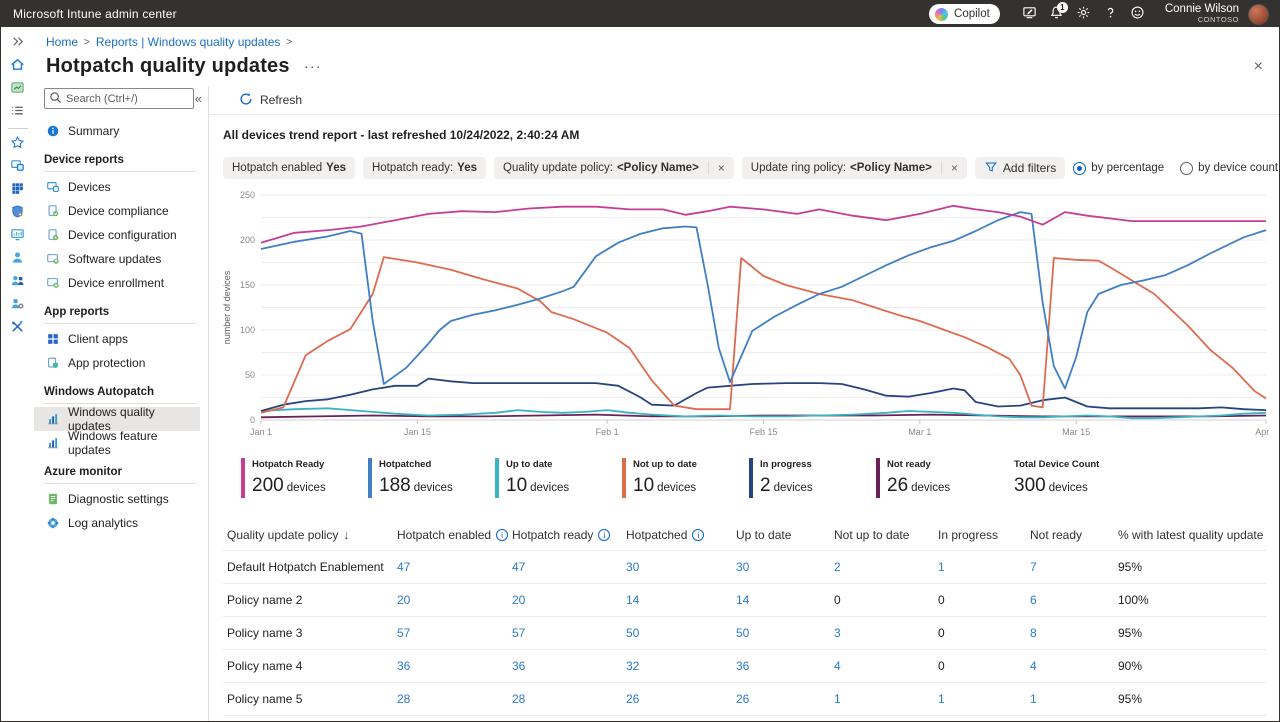  Describe the element at coordinates (198, 98) in the screenshot. I see `collapse-sidenav-icon: «` at that location.